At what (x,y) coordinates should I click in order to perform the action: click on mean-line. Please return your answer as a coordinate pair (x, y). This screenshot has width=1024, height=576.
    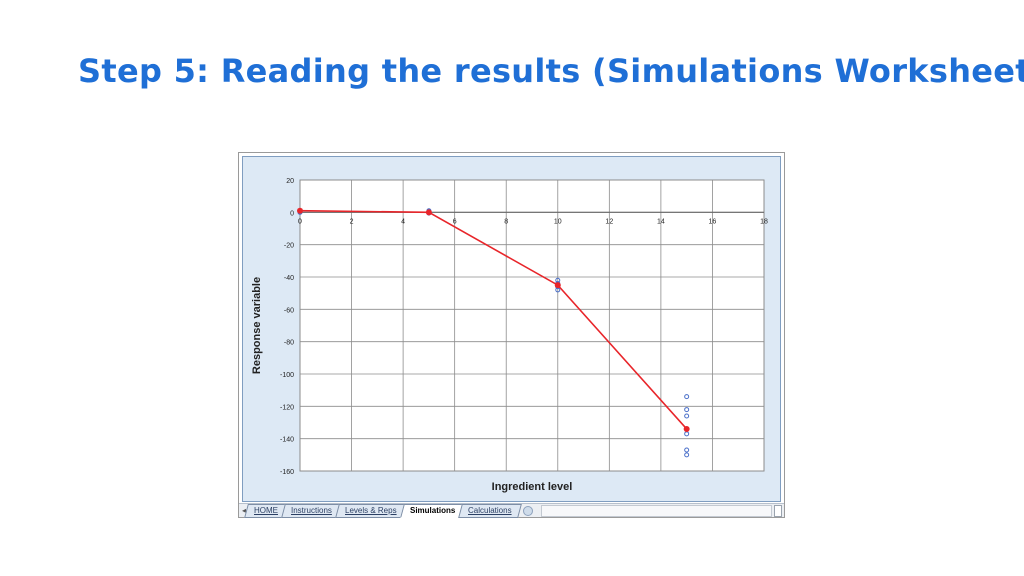
    Looking at the image, I should click on (493, 319).